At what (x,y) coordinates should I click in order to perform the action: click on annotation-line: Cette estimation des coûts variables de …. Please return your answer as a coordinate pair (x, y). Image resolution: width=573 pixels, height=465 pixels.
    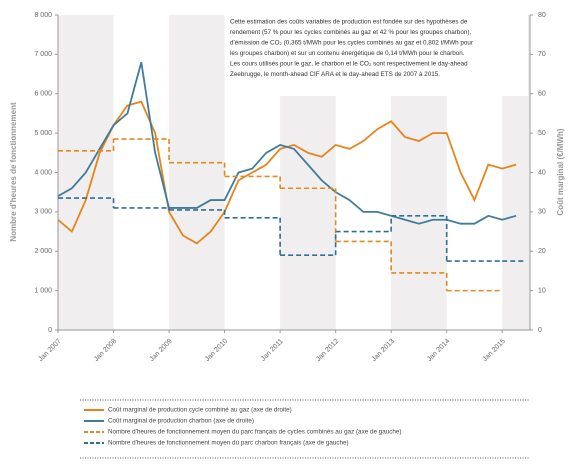
    Looking at the image, I should click on (349, 22).